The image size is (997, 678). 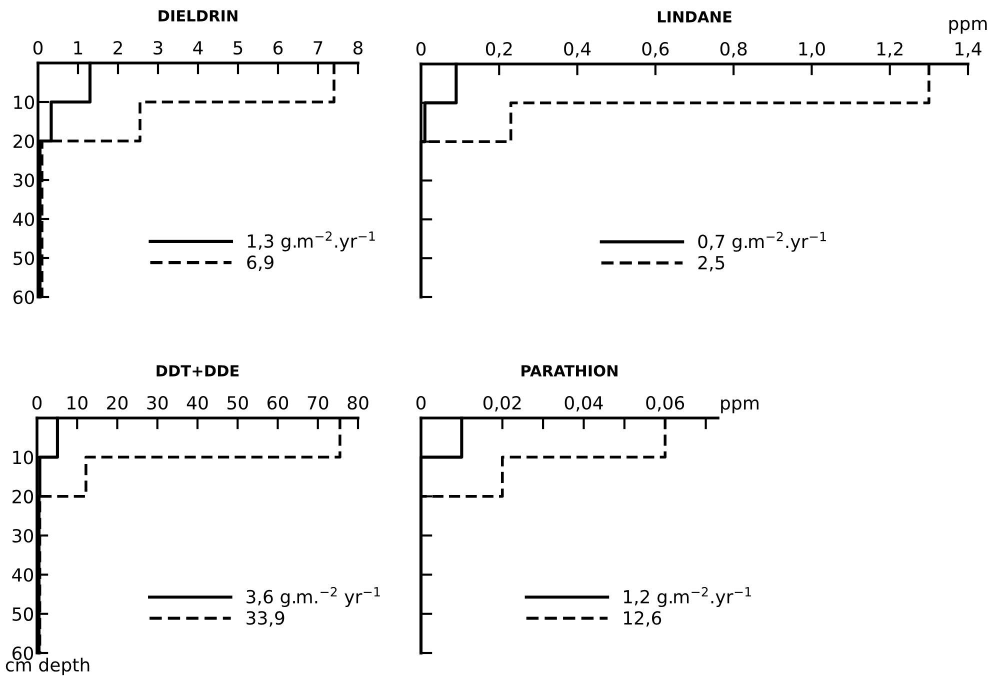 What do you see at coordinates (583, 404) in the screenshot?
I see `x-tick-label: 0,04` at bounding box center [583, 404].